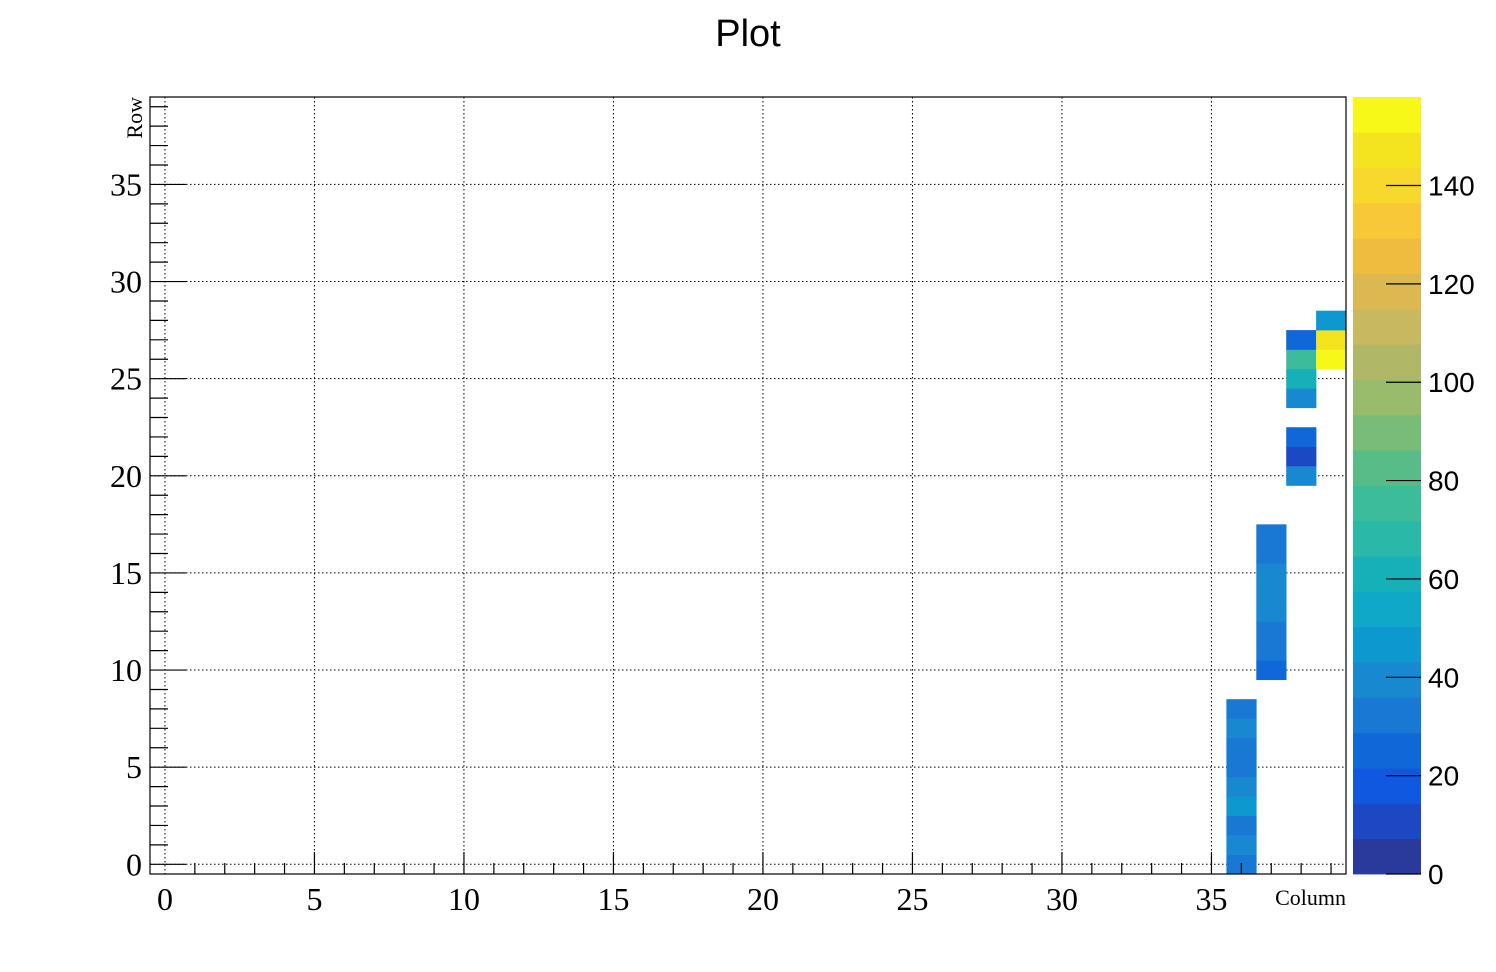 This screenshot has width=1496, height=972. Describe the element at coordinates (1443, 579) in the screenshot. I see `palette-tick-label: 60` at that location.